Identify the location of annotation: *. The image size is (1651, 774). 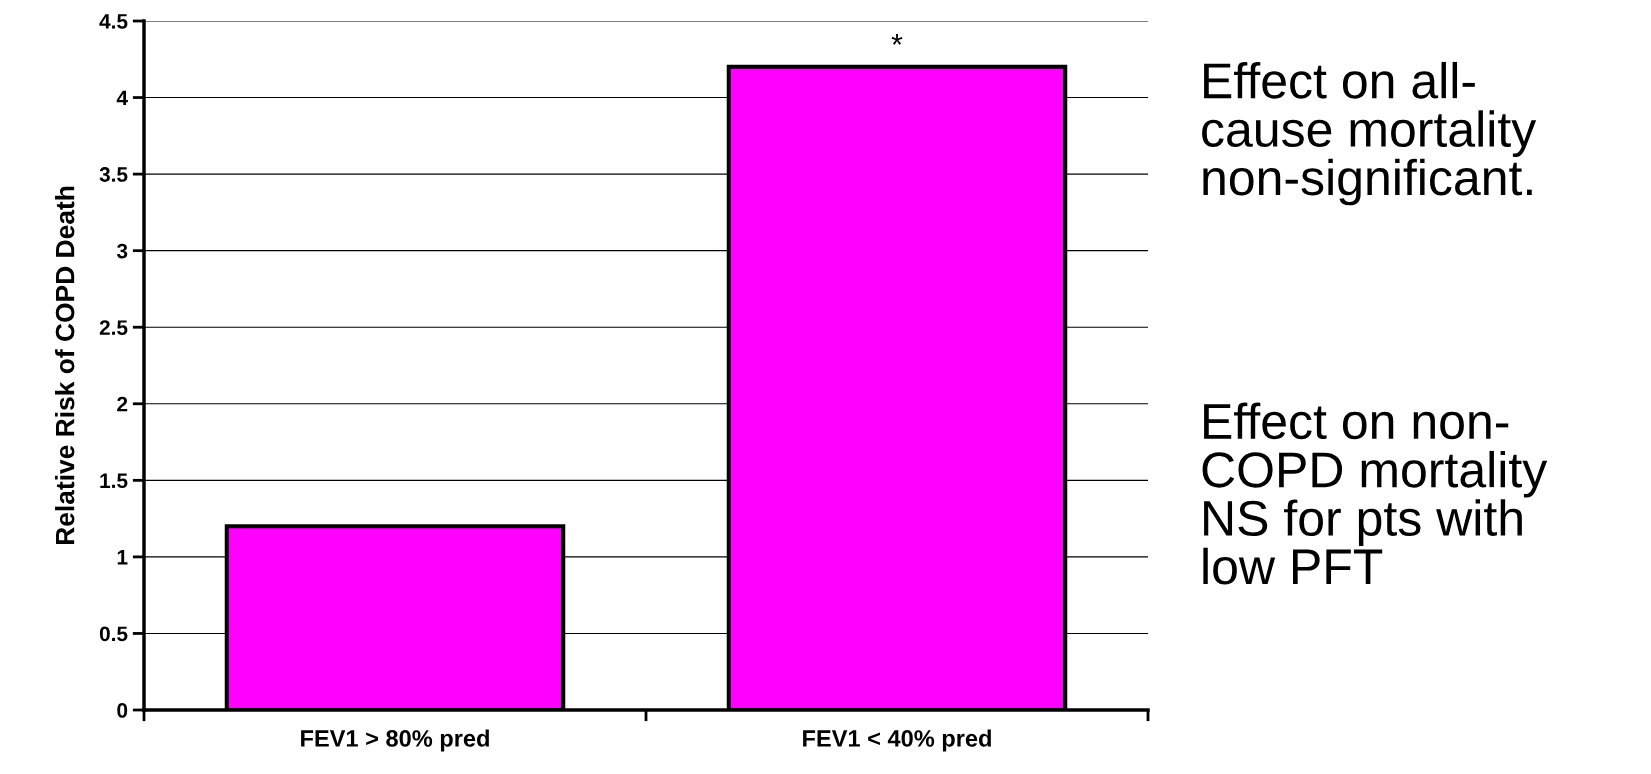
(897, 39).